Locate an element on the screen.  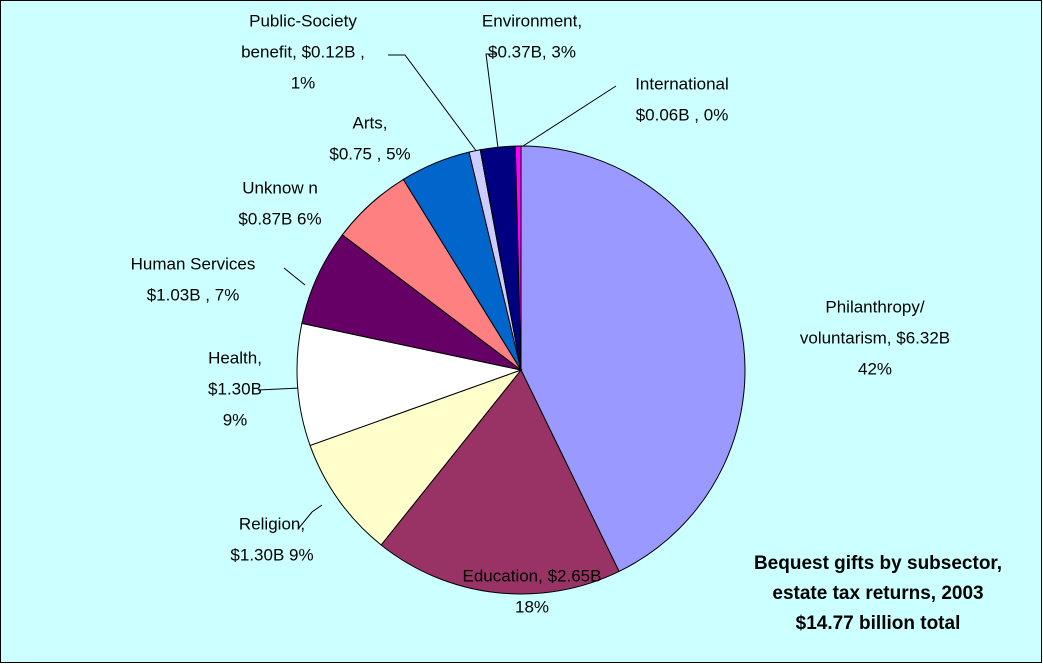
data-label: $1.03B , 7% is located at coordinates (193, 294).